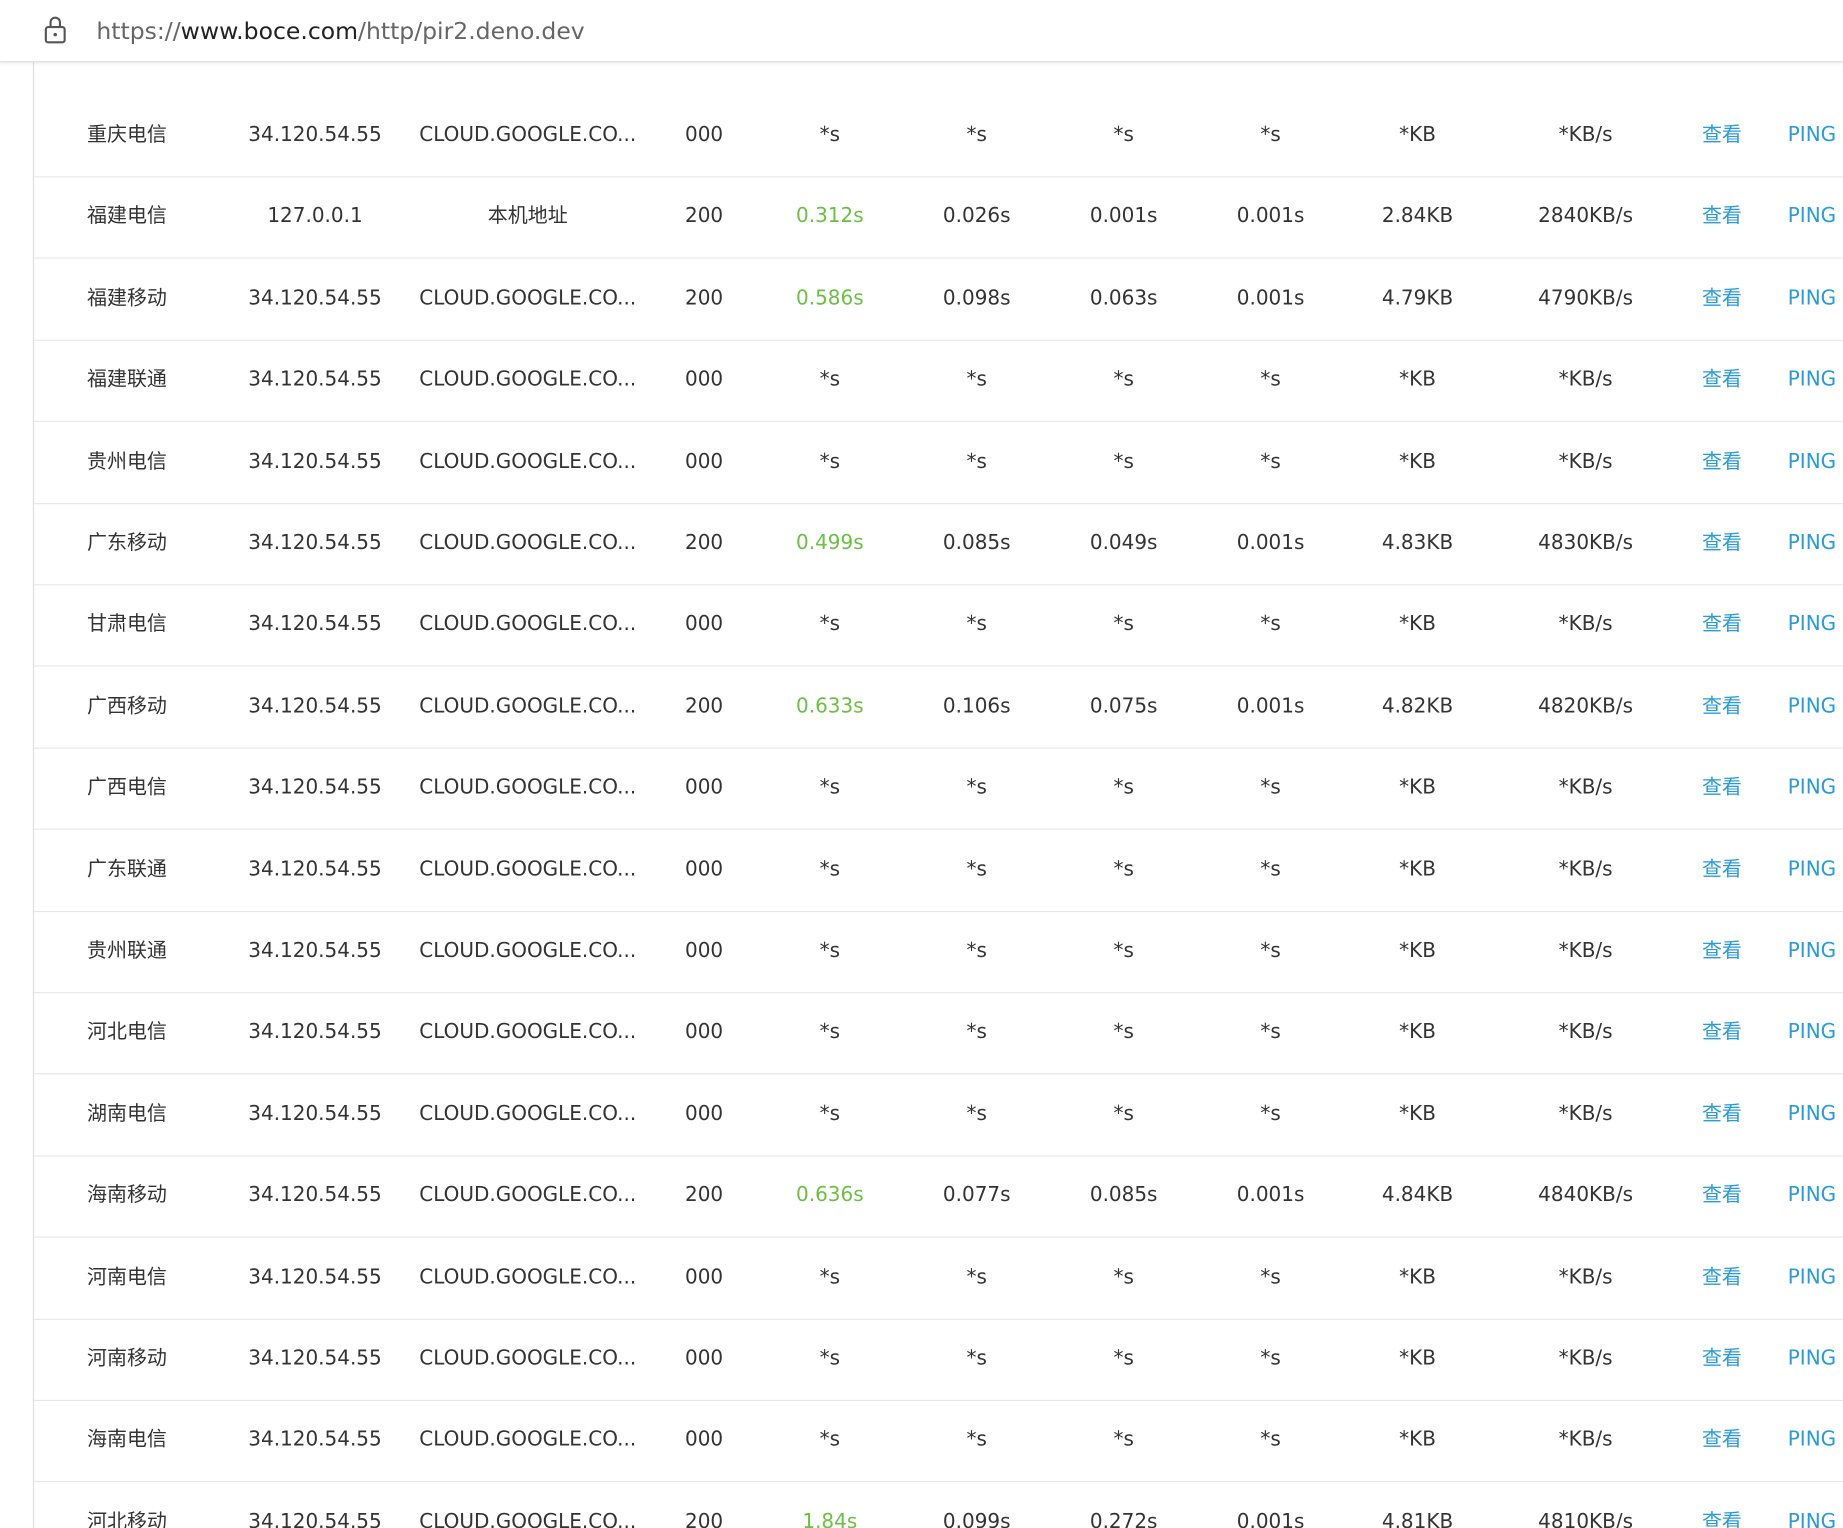 The image size is (1843, 1528). Describe the element at coordinates (126, 951) in the screenshot. I see `node: 贵州联通` at that location.